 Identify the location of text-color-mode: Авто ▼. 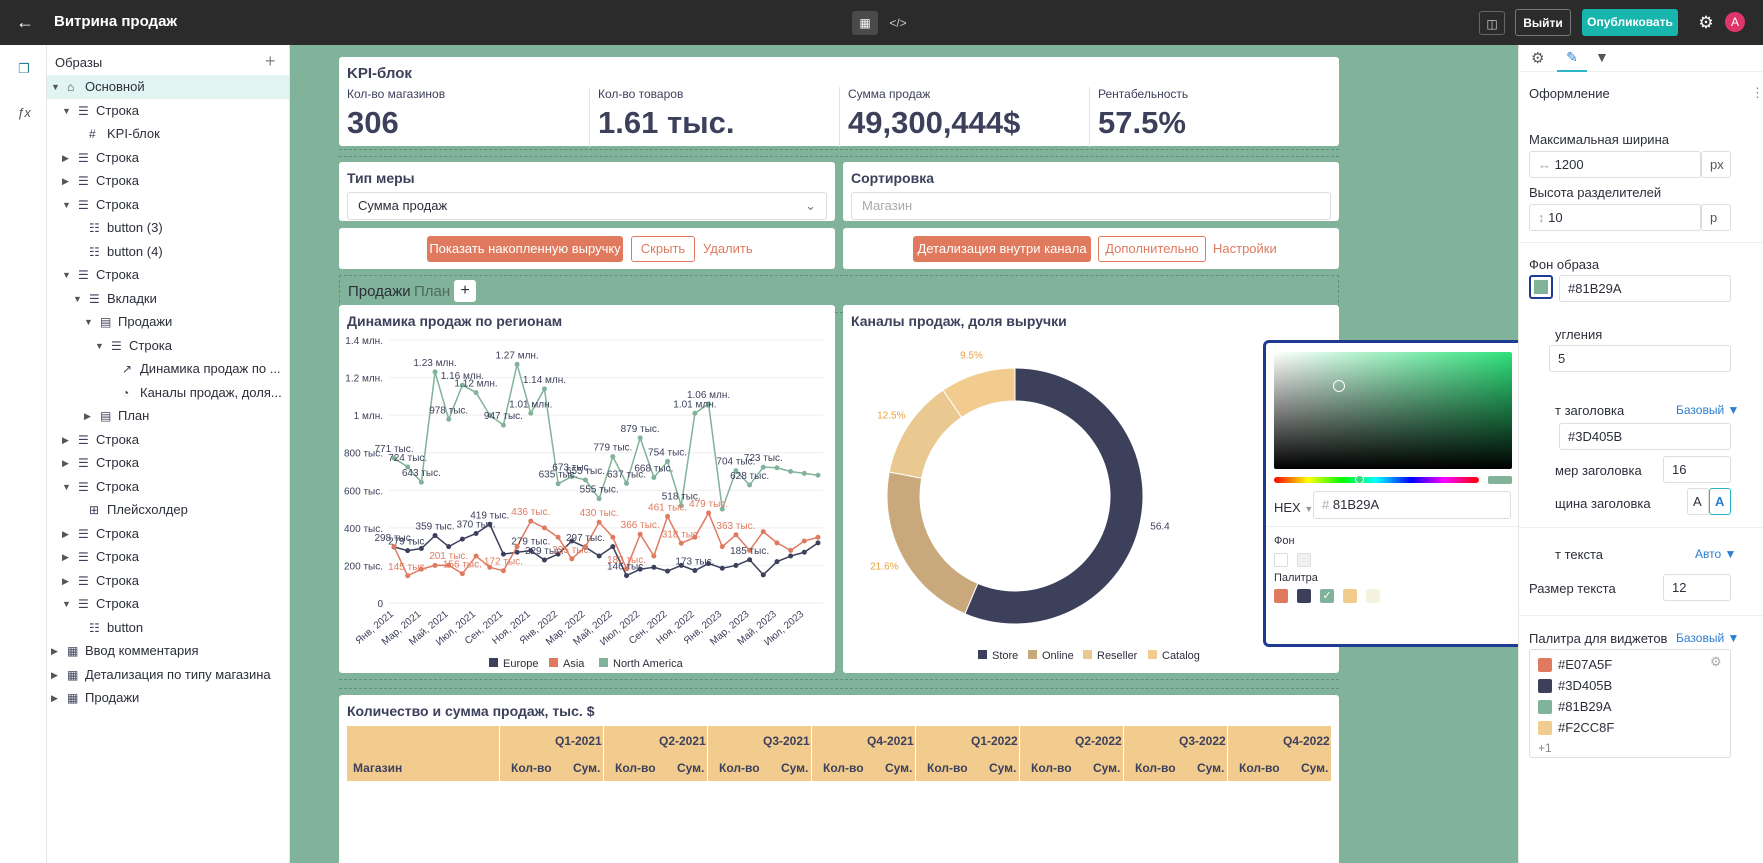
(1716, 554).